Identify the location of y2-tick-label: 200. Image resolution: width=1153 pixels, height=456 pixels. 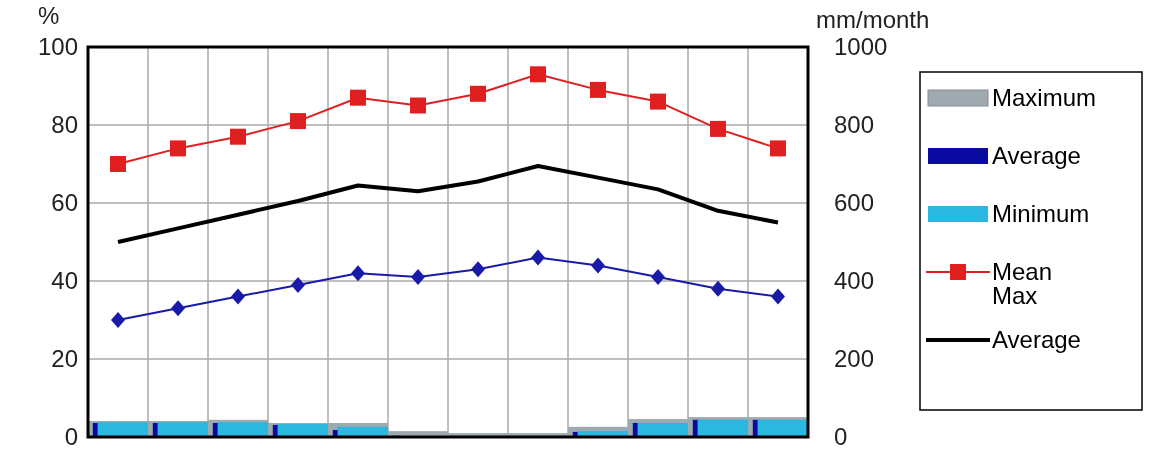
(854, 358).